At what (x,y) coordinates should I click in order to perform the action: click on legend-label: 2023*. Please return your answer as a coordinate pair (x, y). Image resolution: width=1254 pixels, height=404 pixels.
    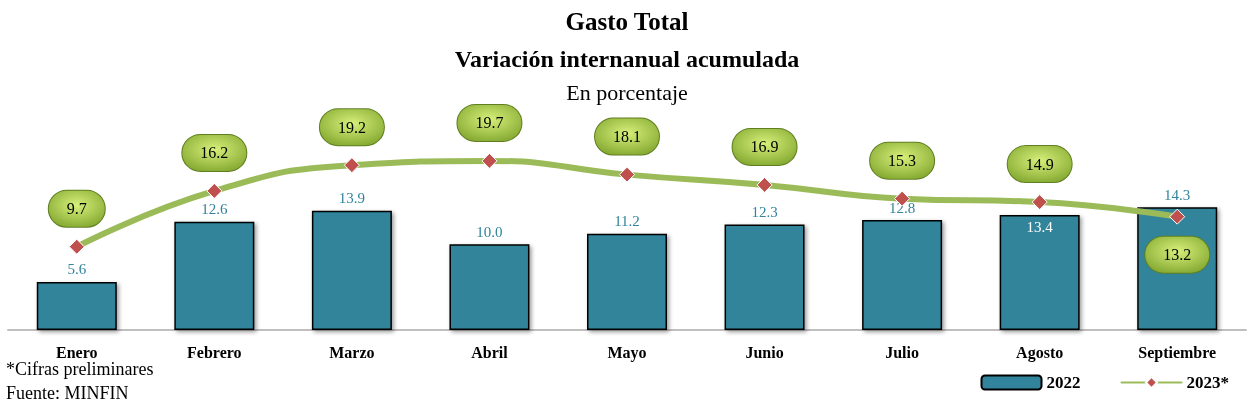
    Looking at the image, I should click on (1207, 382).